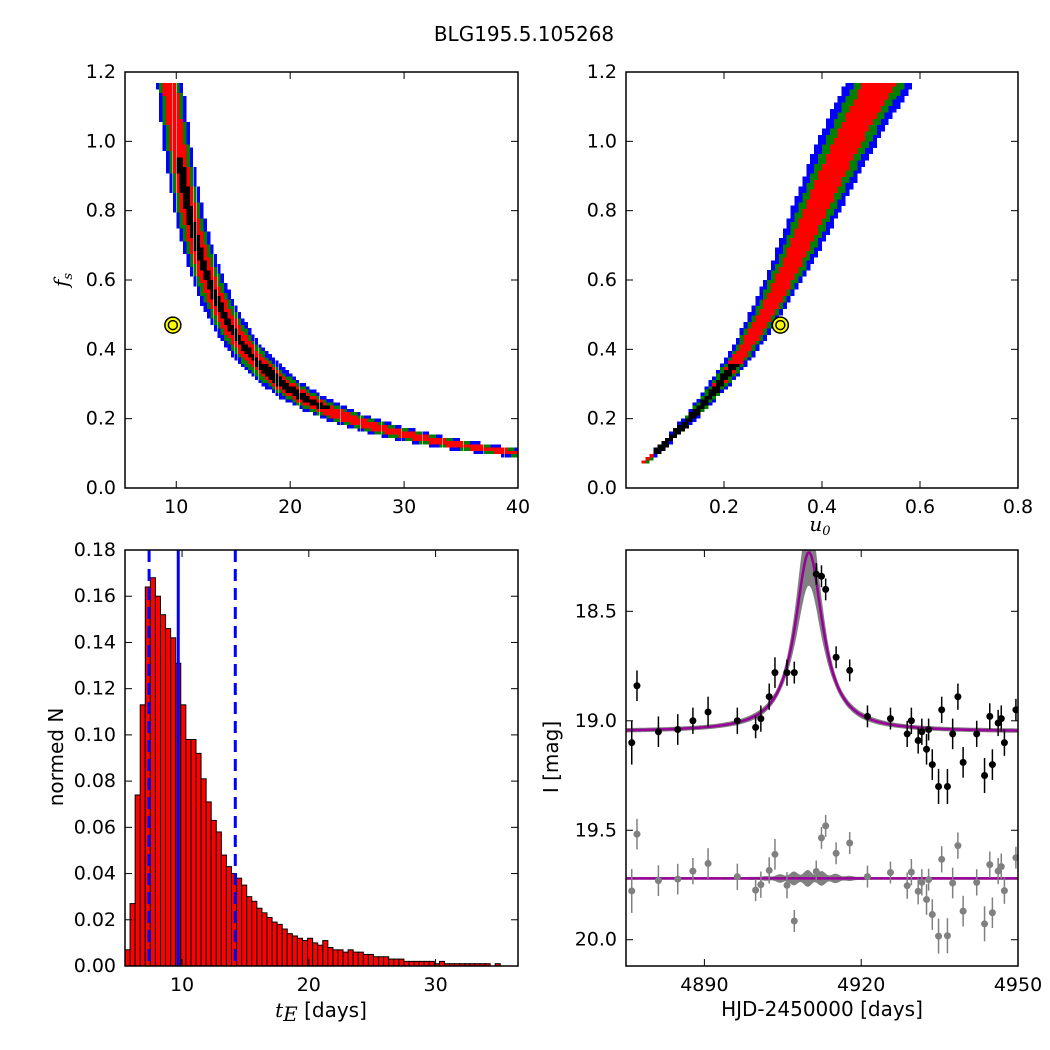  I want to click on p0-x-tick-label: 20, so click(290, 507).